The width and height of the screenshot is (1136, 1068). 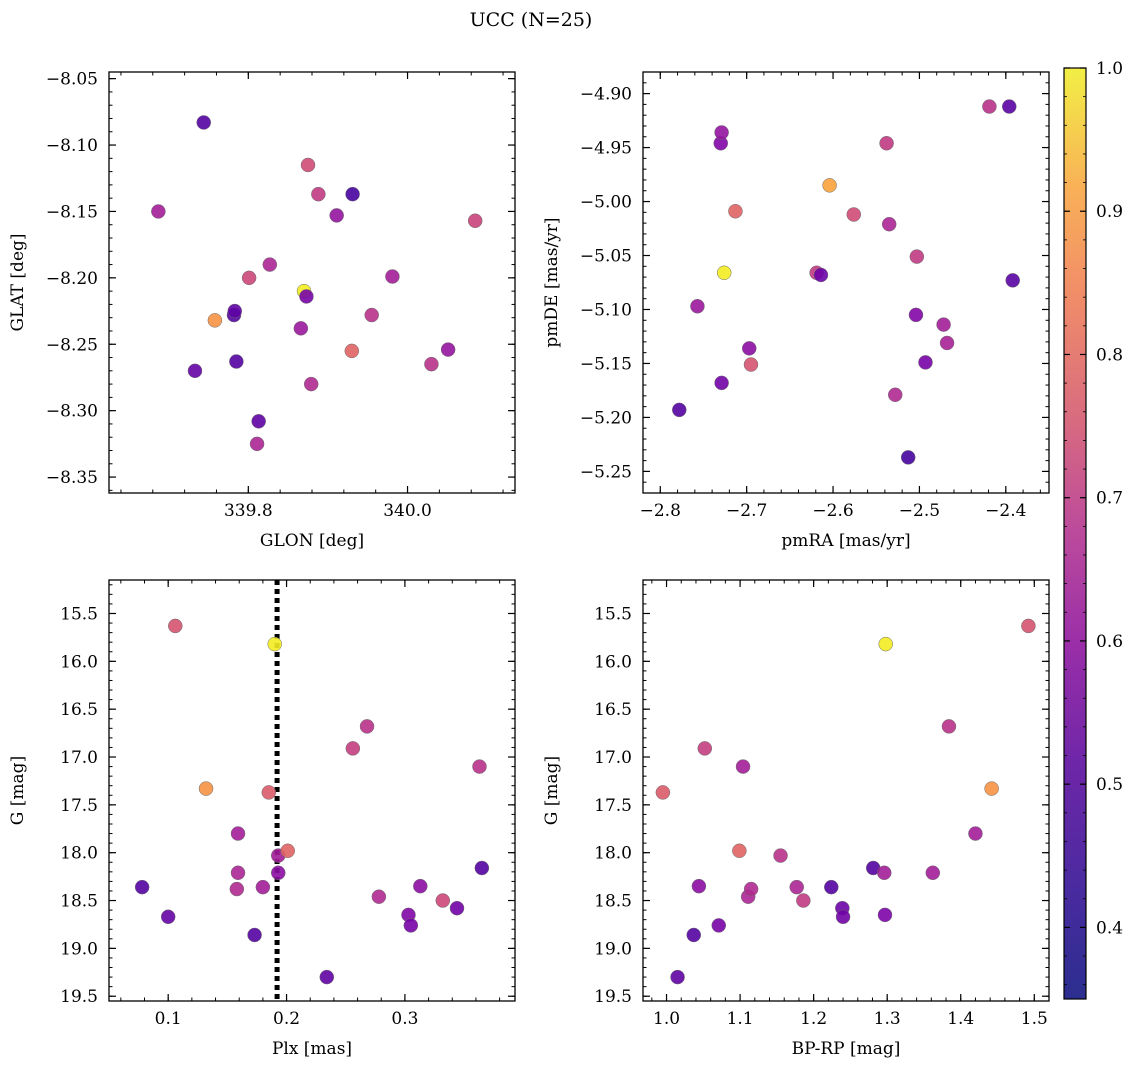 What do you see at coordinates (613, 710) in the screenshot?
I see `y-tick-label: 16.5` at bounding box center [613, 710].